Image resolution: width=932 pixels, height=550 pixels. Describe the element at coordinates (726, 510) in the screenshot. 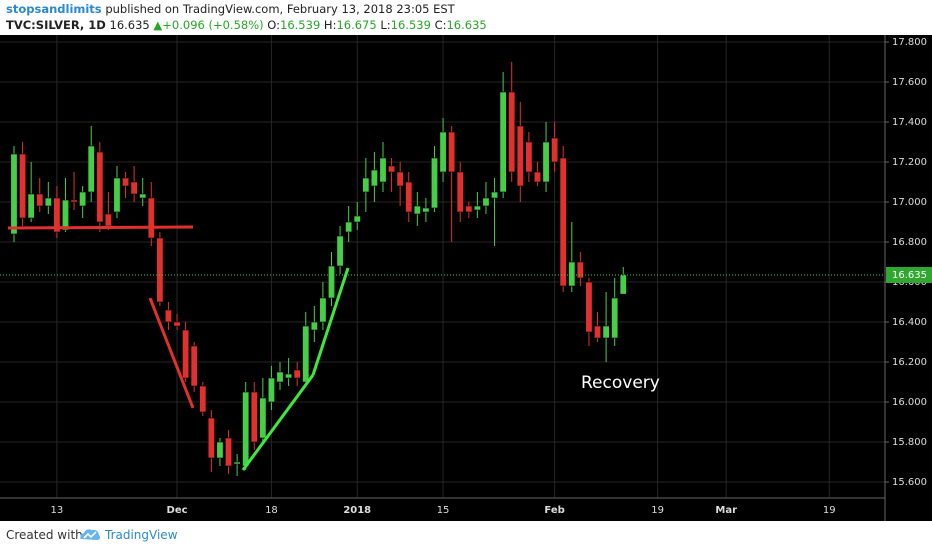

I see `x-tick-label: Mar` at that location.